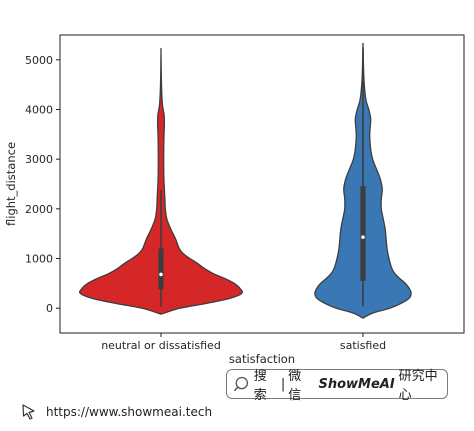  I want to click on cursor-icon, so click(28, 412).